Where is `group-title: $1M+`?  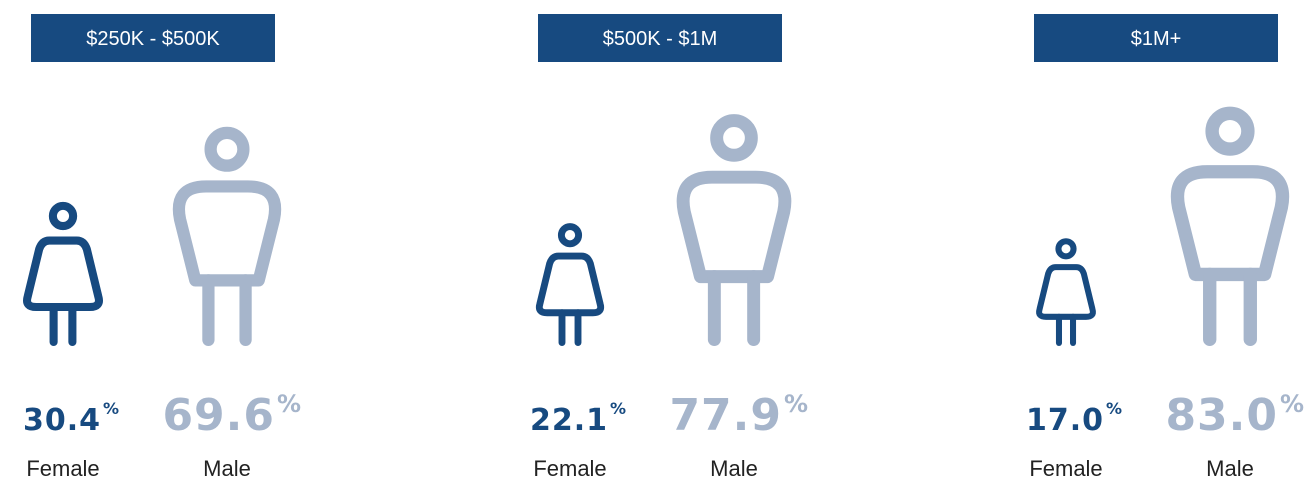 group-title: $1M+ is located at coordinates (1156, 39).